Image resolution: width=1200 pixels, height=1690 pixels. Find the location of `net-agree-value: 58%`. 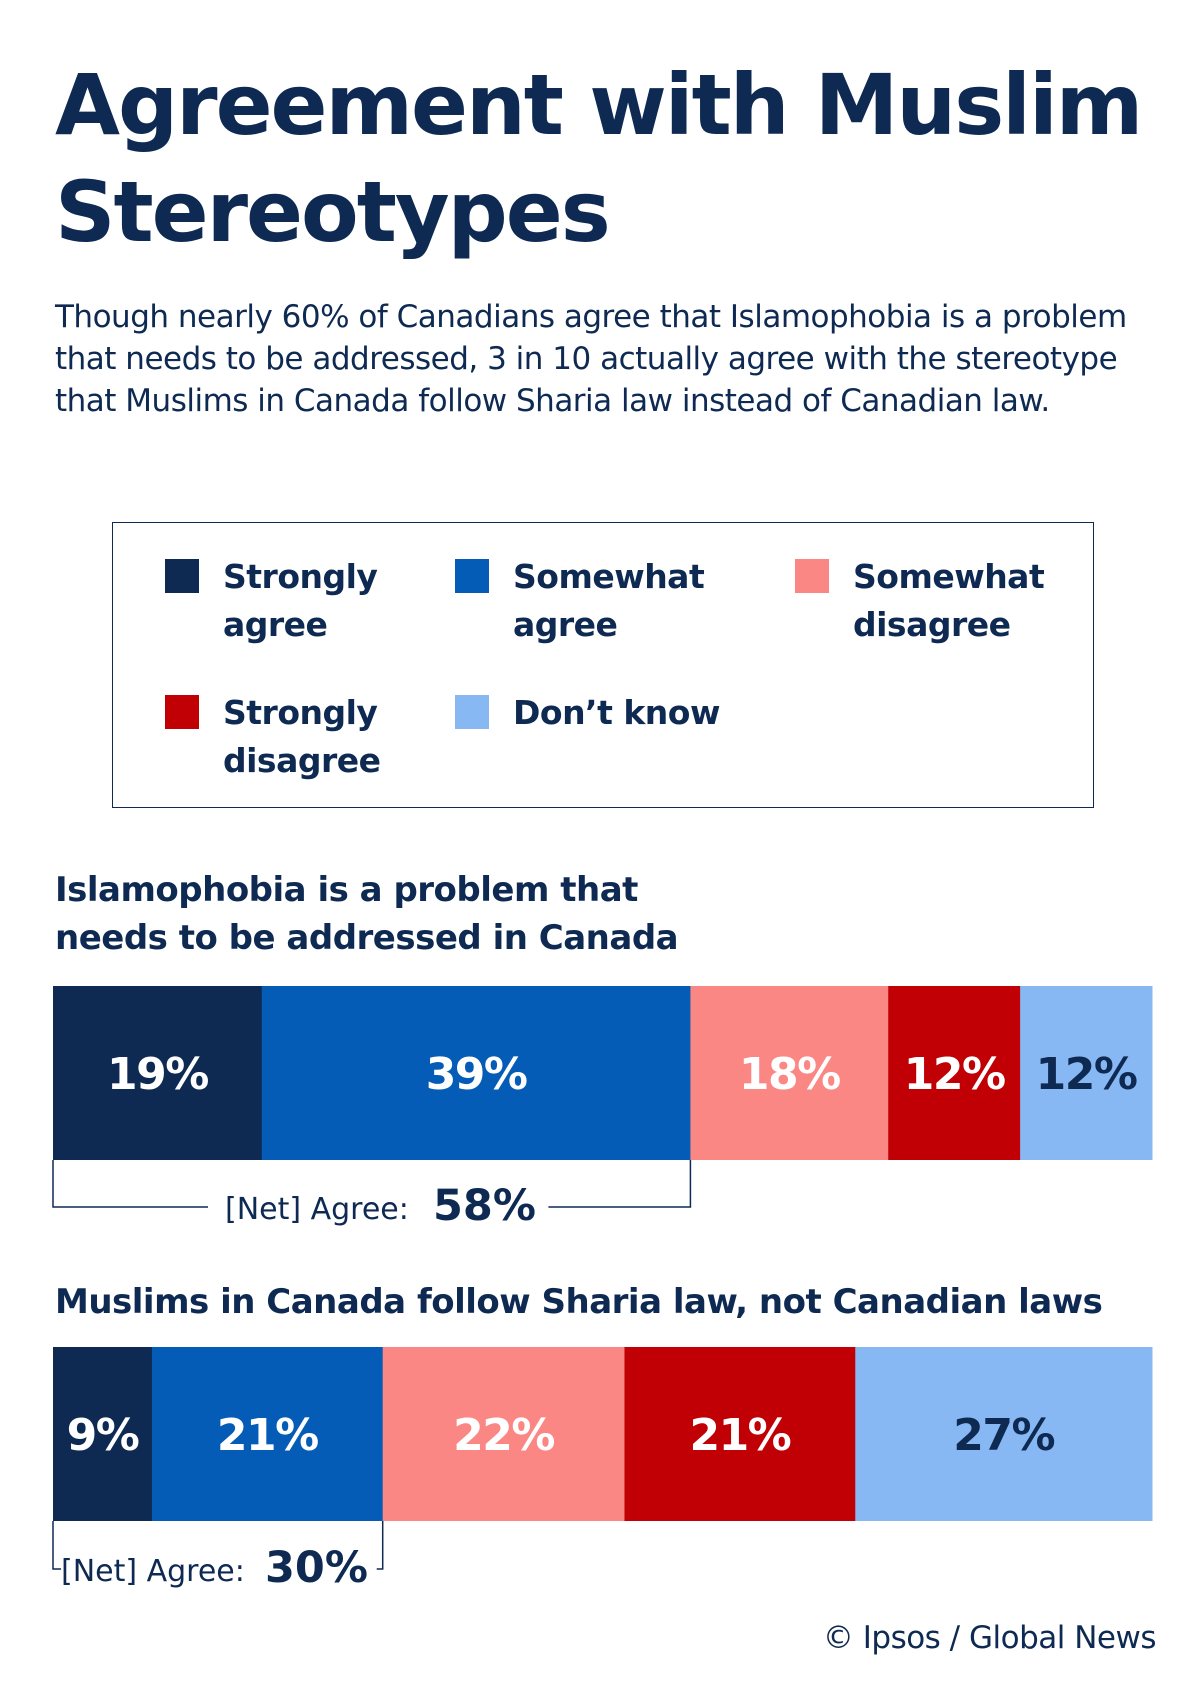

net-agree-value: 58% is located at coordinates (484, 1206).